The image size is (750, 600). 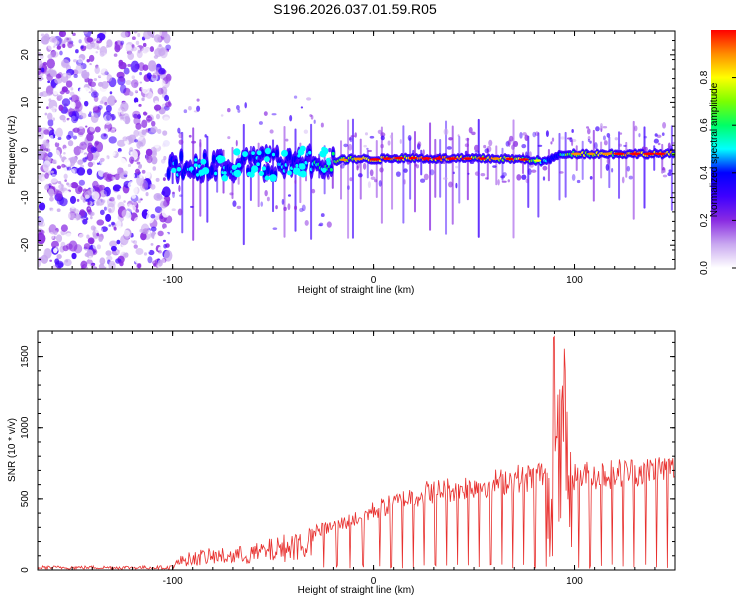 What do you see at coordinates (704, 220) in the screenshot?
I see `colorbar-tick-label: 0.2` at bounding box center [704, 220].